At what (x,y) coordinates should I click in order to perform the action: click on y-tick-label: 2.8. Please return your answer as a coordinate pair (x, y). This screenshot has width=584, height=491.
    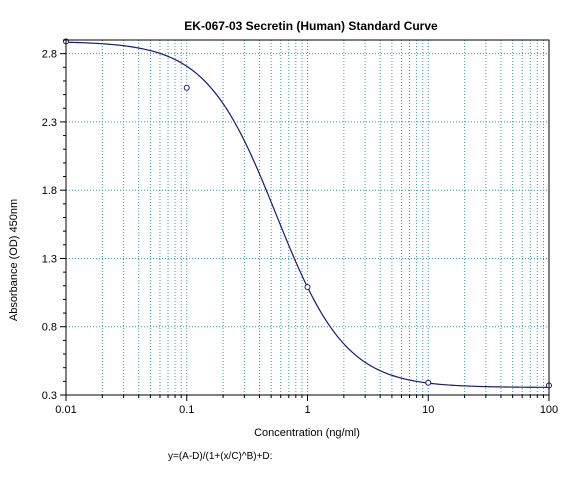
    Looking at the image, I should click on (49, 55).